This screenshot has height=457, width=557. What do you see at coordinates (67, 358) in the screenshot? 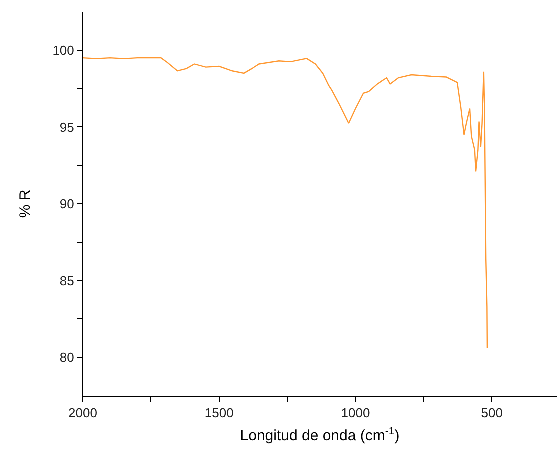
I see `y-tick-label: 80` at bounding box center [67, 358].